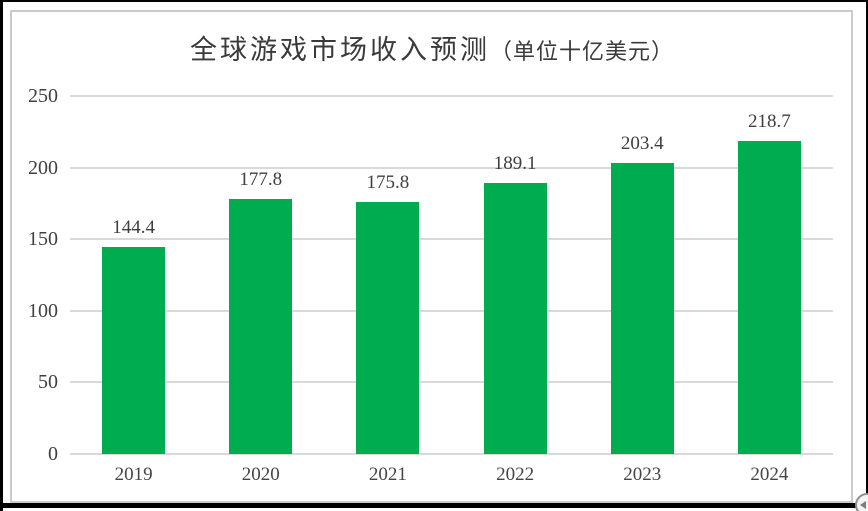 This screenshot has width=868, height=511. What do you see at coordinates (387, 474) in the screenshot?
I see `x-tick-label: 2021` at bounding box center [387, 474].